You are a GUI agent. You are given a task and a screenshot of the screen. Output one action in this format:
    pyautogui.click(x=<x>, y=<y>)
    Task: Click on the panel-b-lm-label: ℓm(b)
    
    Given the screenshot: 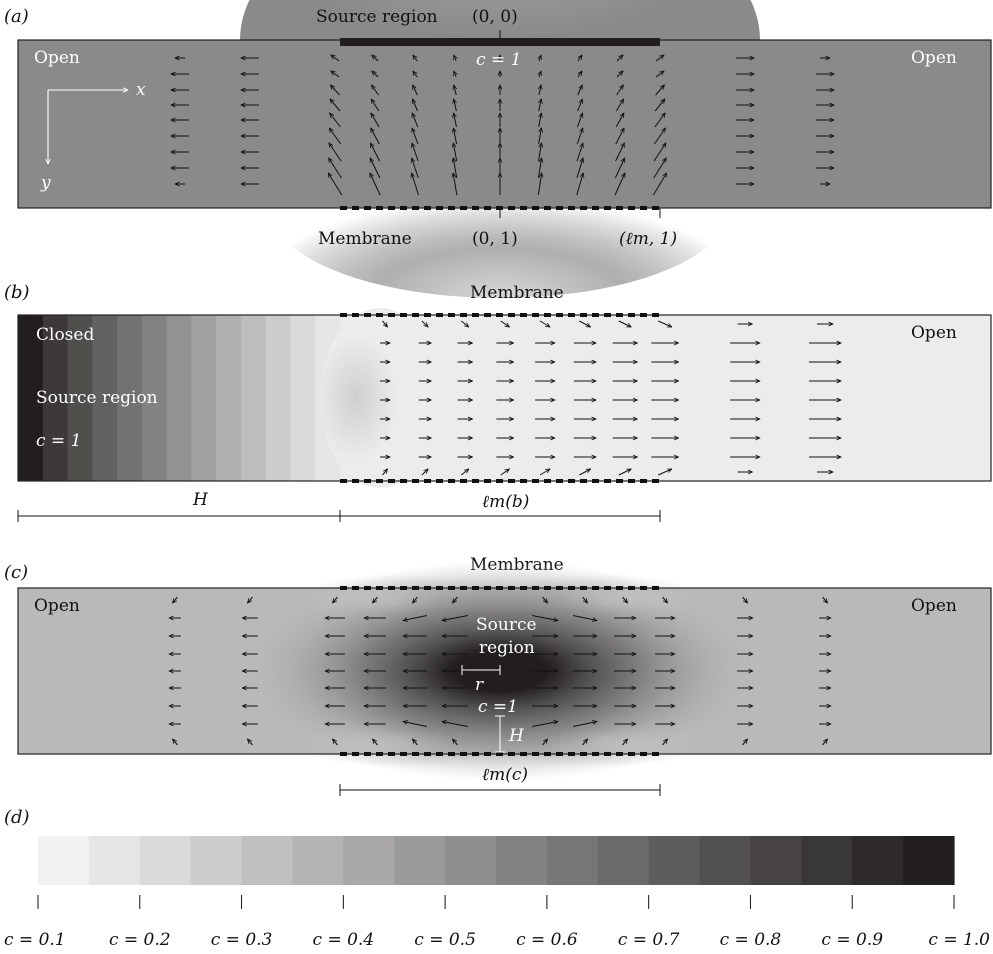 What is the action you would take?
    pyautogui.click(x=505, y=502)
    